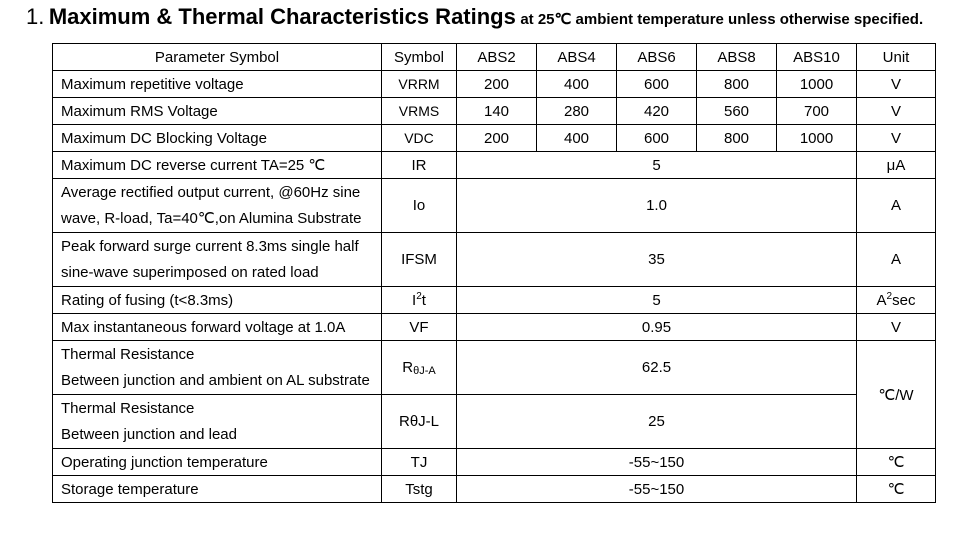 This screenshot has height=536, width=975. I want to click on symbol-cell: VRMS, so click(419, 111).